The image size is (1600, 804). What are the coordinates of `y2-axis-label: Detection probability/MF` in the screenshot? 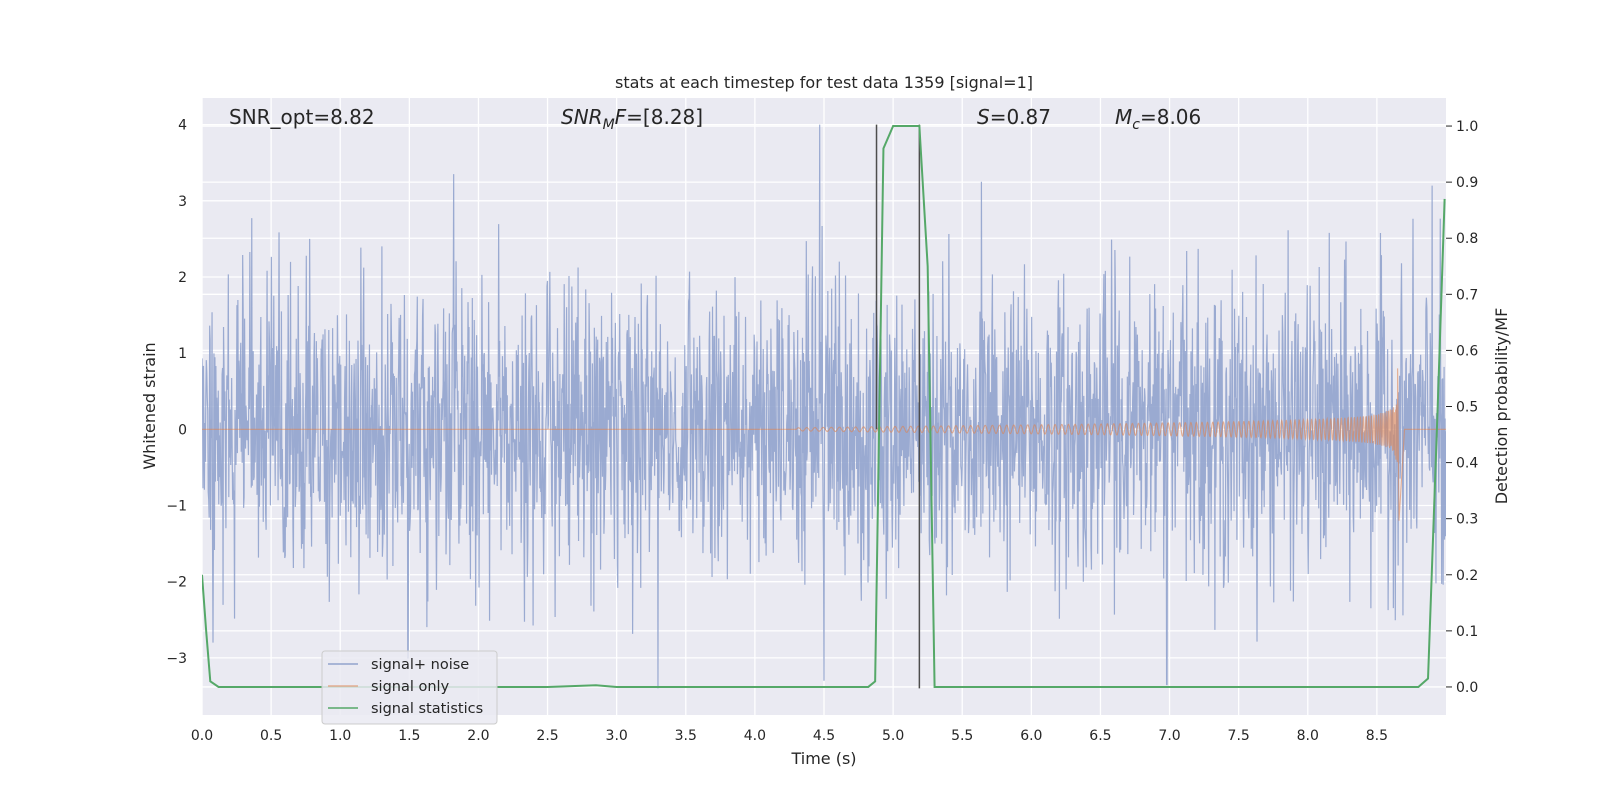 It's located at (1501, 406).